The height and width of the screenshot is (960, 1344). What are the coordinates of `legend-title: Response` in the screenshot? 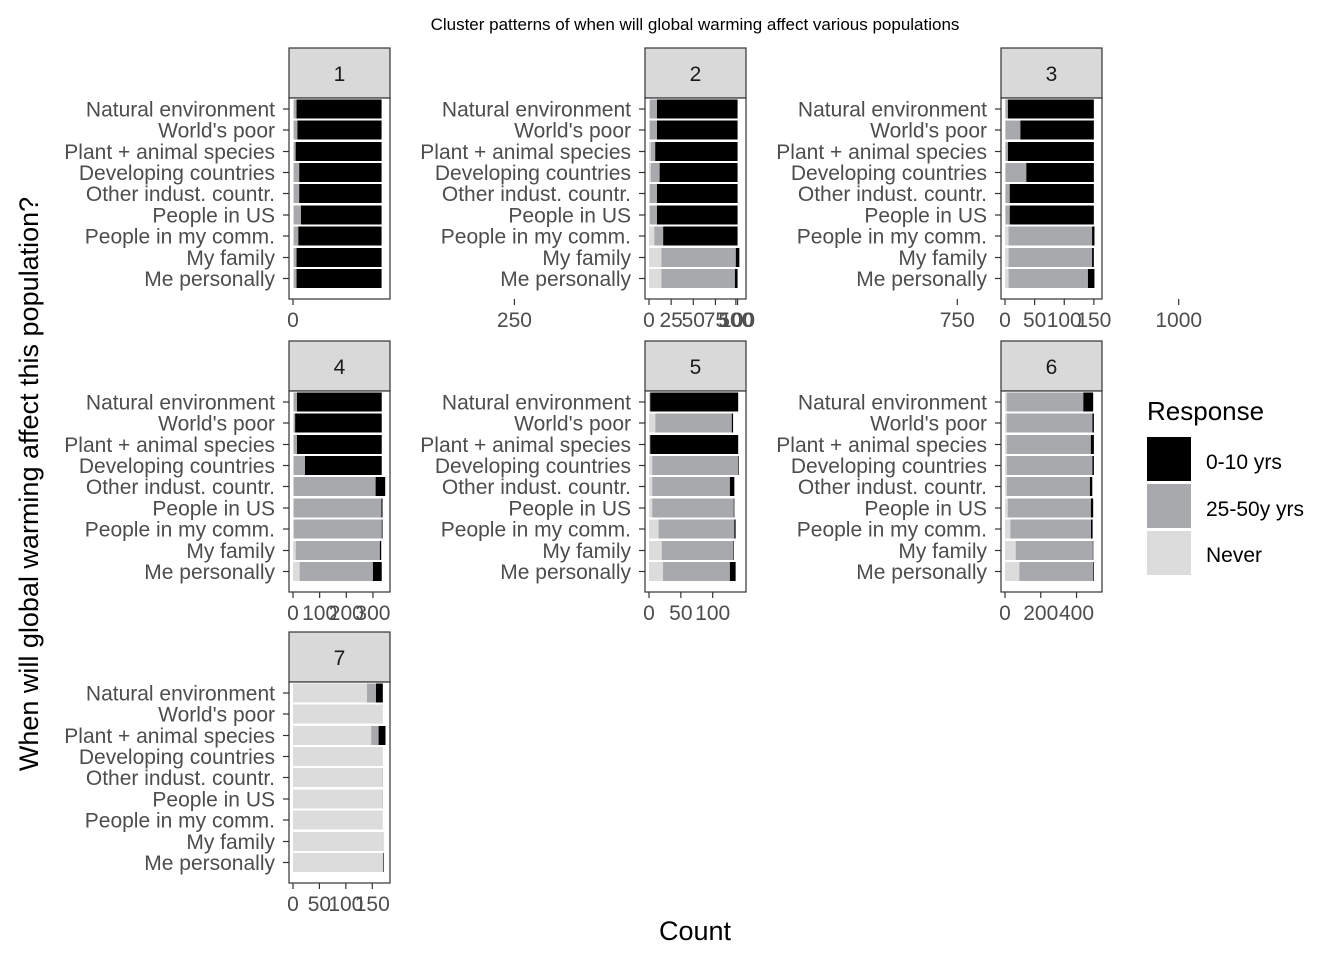 It's located at (1205, 411).